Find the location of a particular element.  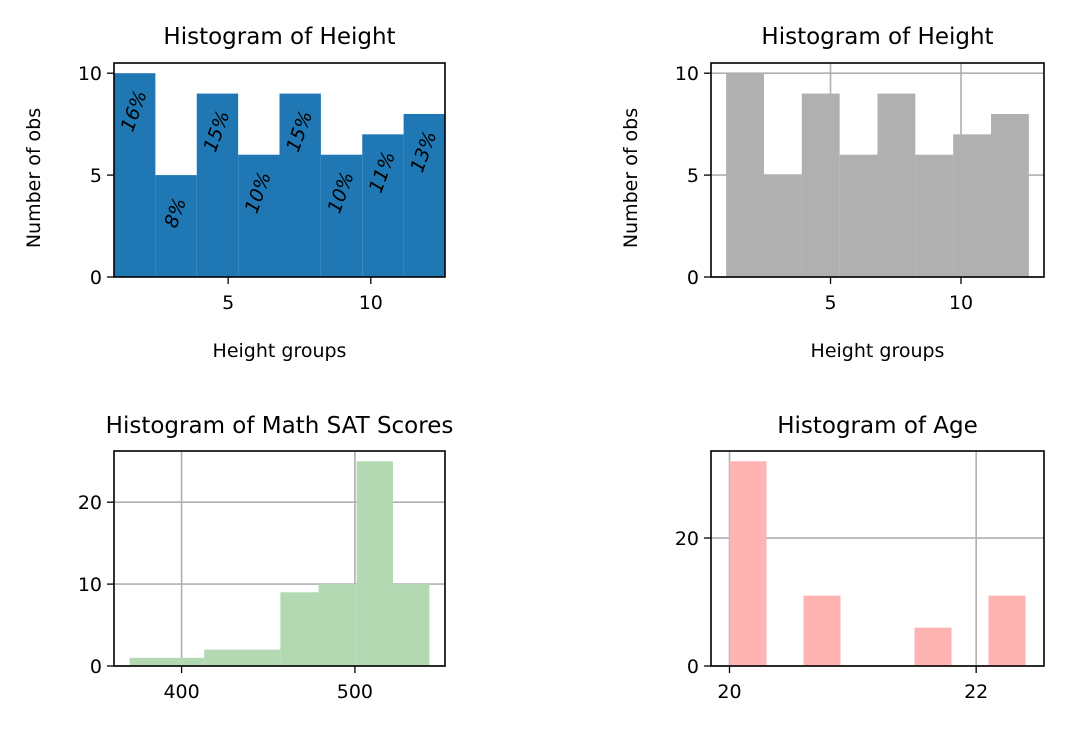

x-tick-label: 20 is located at coordinates (729, 692).